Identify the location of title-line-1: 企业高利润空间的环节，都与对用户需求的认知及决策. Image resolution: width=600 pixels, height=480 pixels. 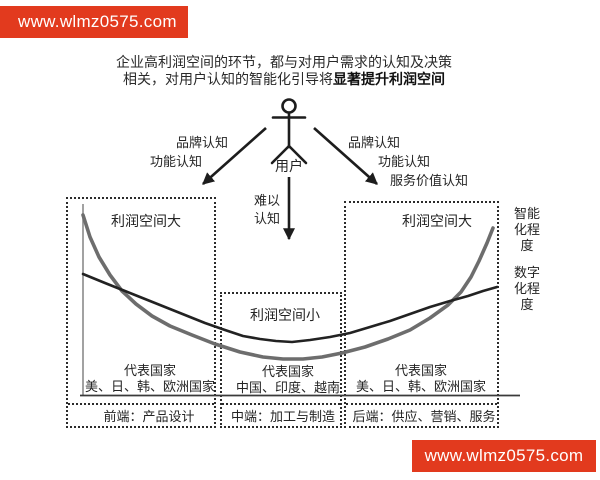
(284, 62).